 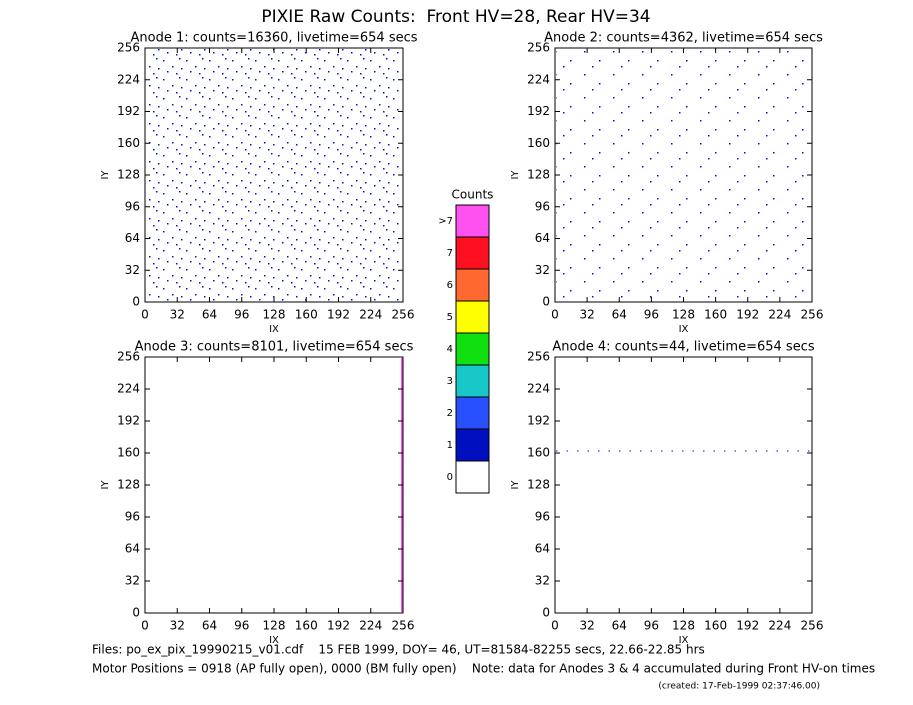 I want to click on colorbar-label: 2, so click(x=450, y=413).